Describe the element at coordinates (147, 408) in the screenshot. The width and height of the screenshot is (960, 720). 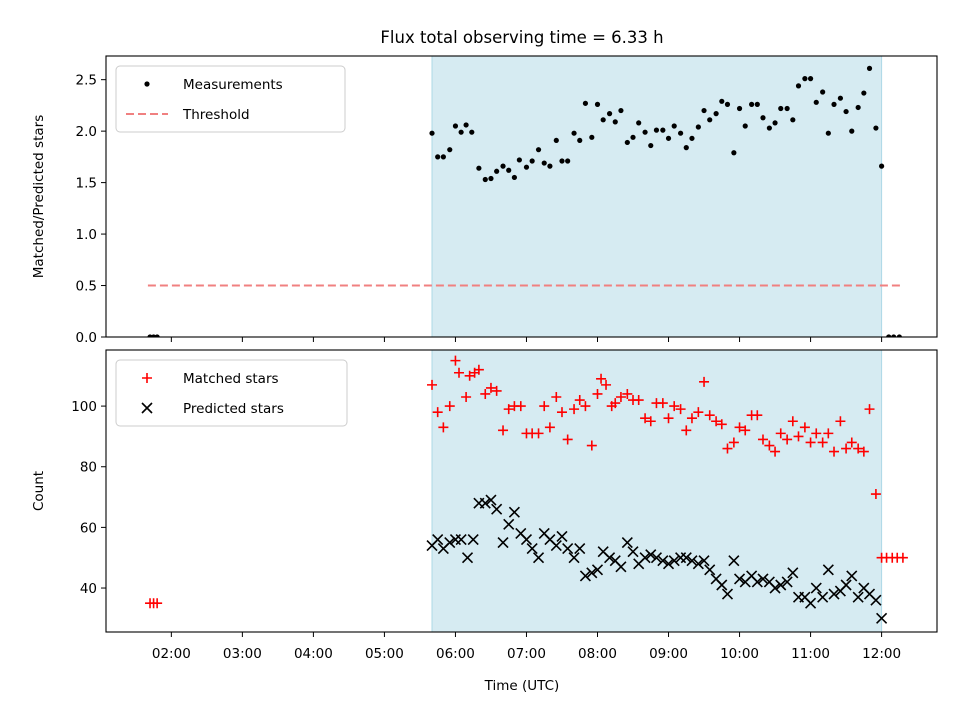
I see `legend-marker-predicted` at that location.